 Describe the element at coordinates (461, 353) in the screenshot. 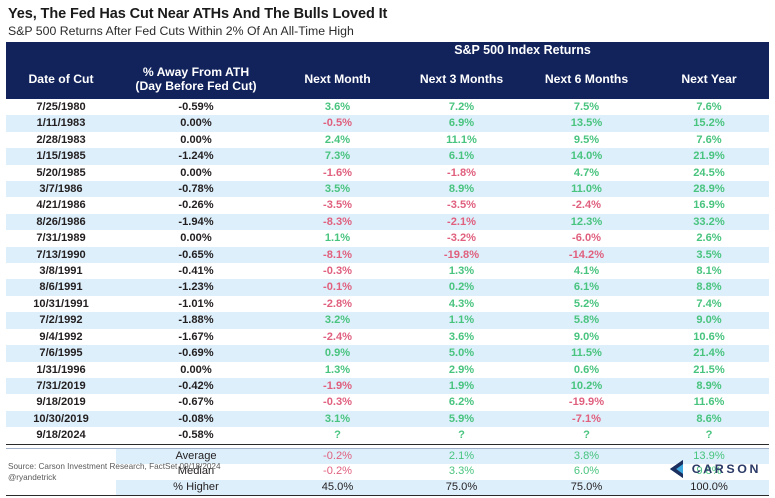

I see `cell-next-3-months: 5.0%` at that location.